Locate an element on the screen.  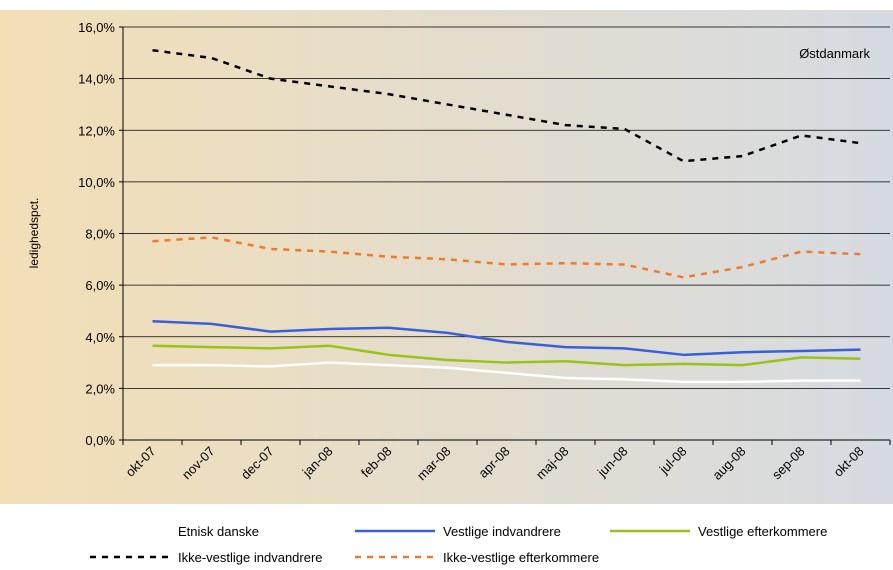
annotation: Østdanmark is located at coordinates (834, 53).